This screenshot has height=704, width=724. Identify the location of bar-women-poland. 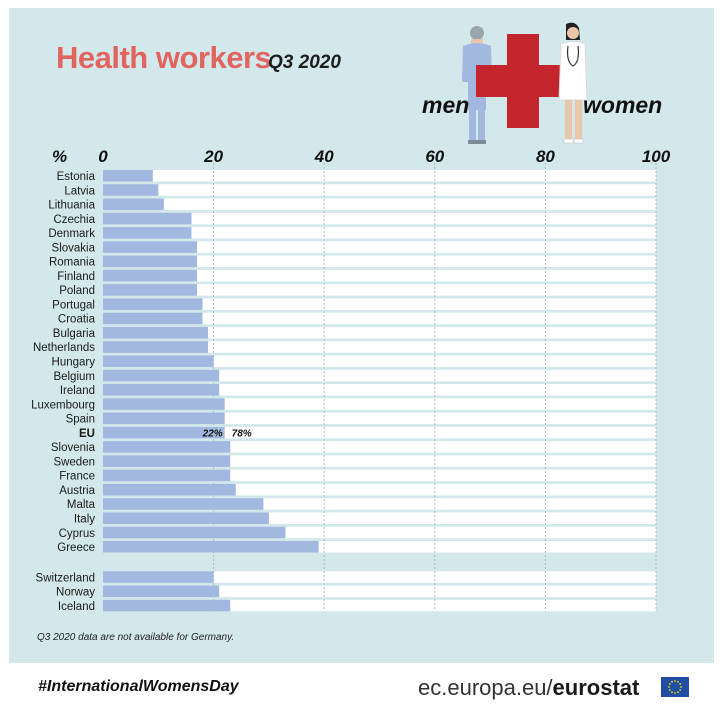
(426, 290).